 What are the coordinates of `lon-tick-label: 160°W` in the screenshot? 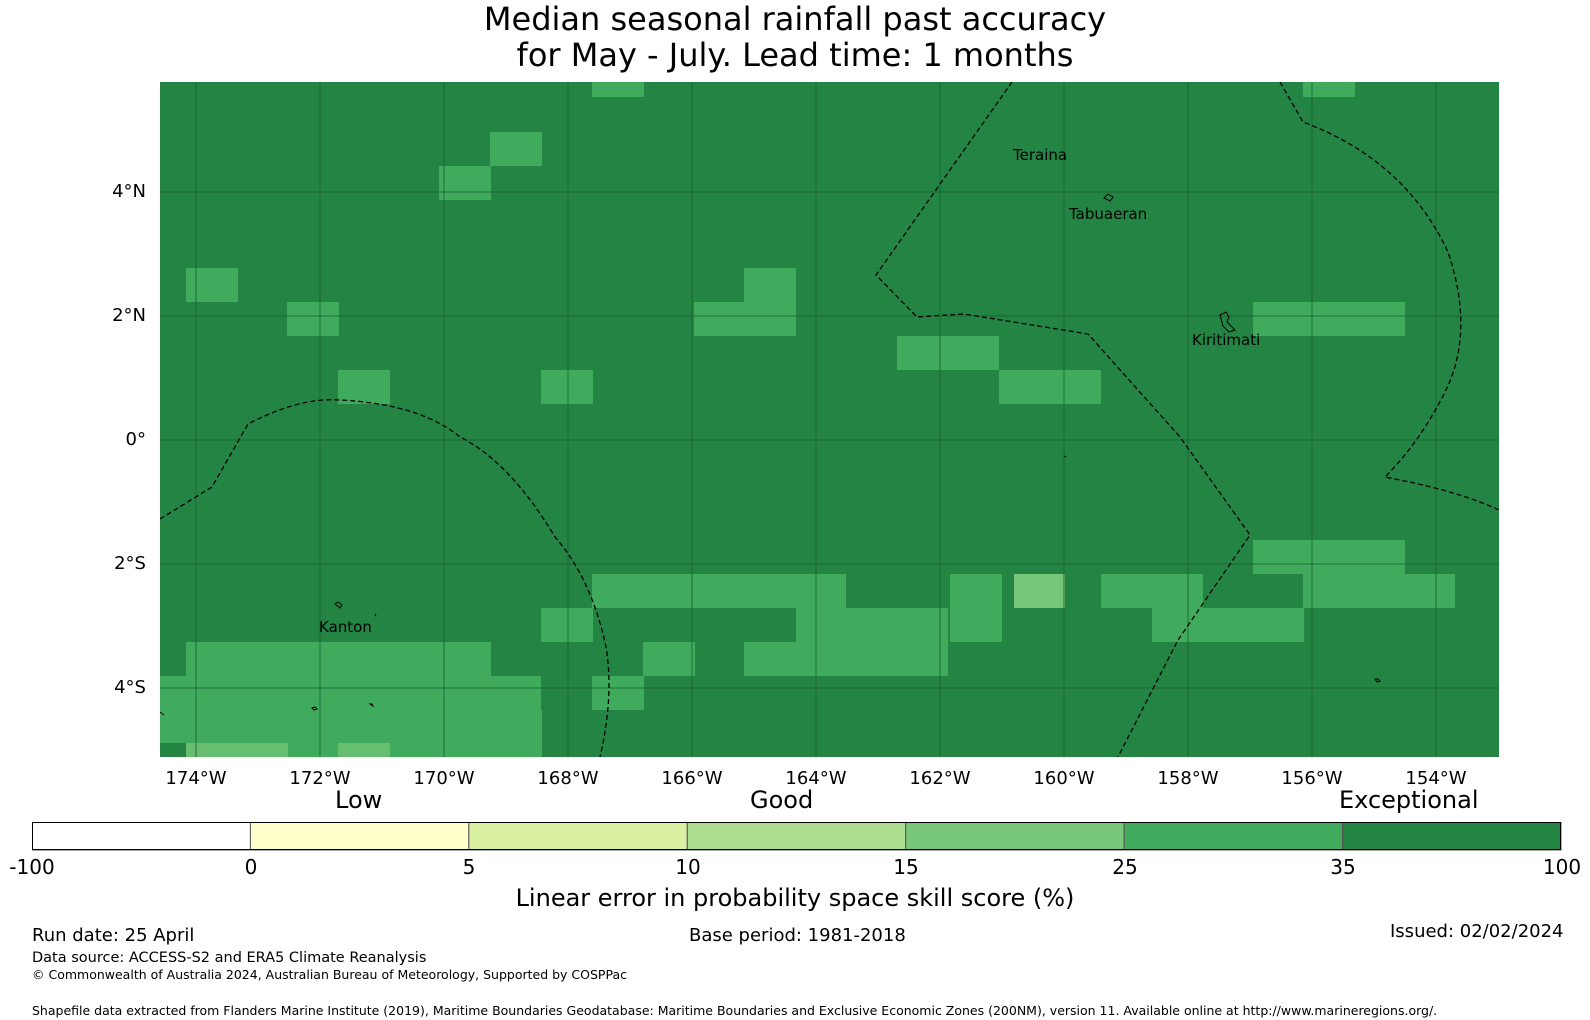 It's located at (1064, 778).